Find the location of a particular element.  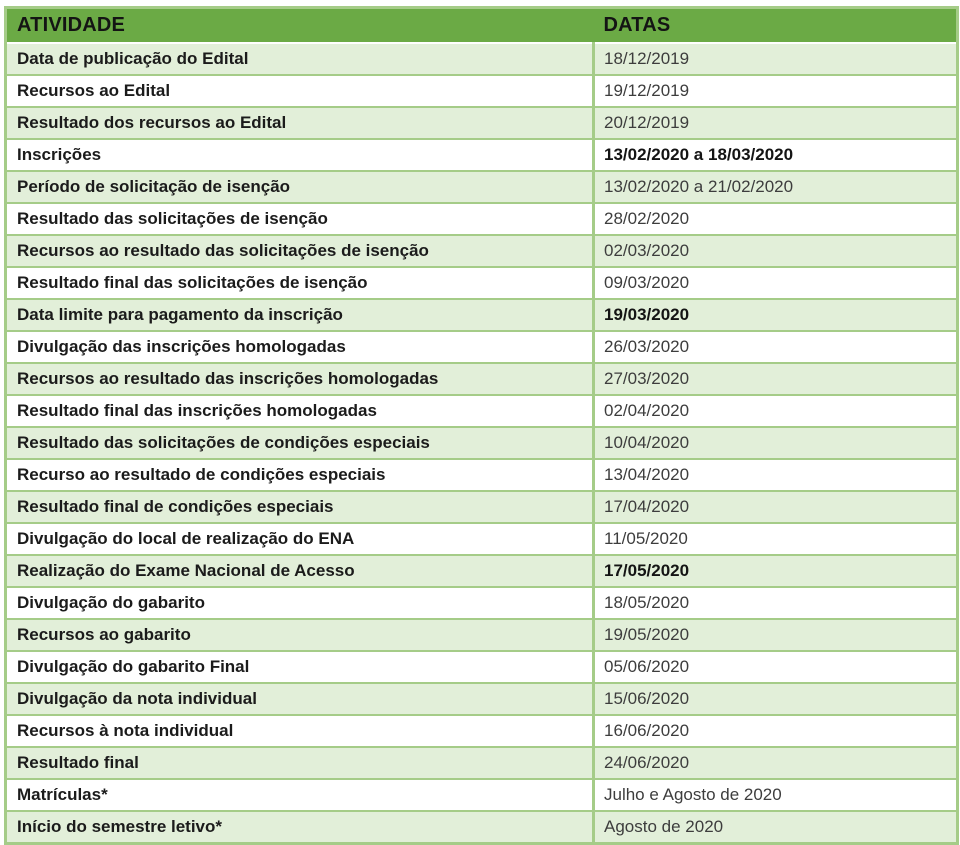

activity-cell: Recursos ao Edital is located at coordinates (300, 91).